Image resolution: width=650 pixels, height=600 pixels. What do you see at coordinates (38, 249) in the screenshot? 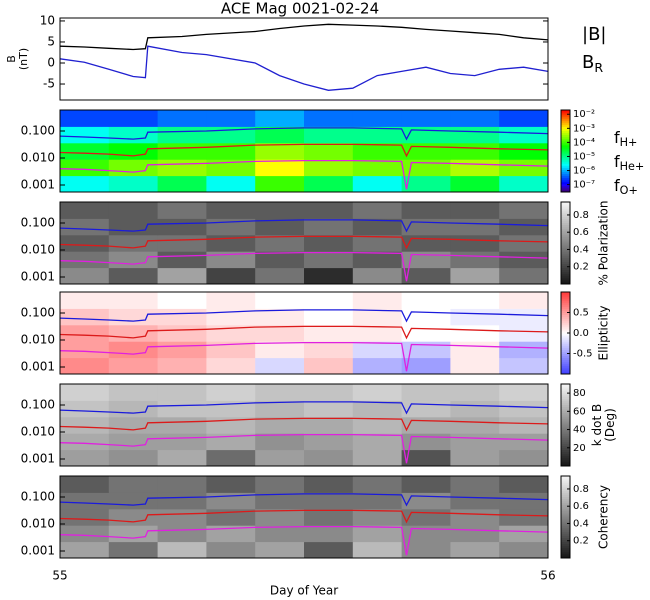
I see `y-tick-label: 0.010` at bounding box center [38, 249].